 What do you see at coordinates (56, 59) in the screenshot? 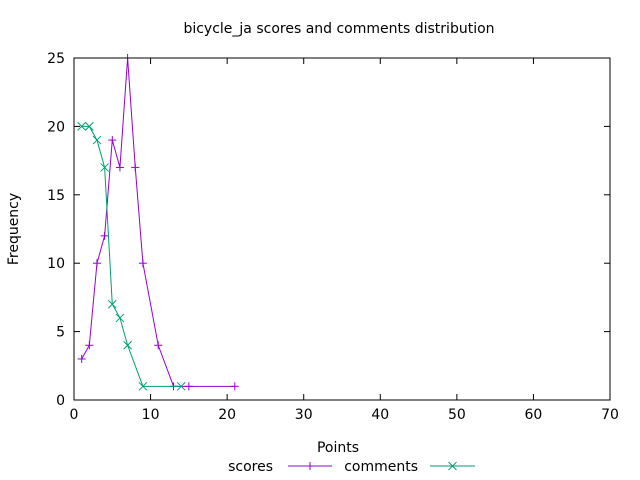
I see `y-tick-label-5: 25` at bounding box center [56, 59].